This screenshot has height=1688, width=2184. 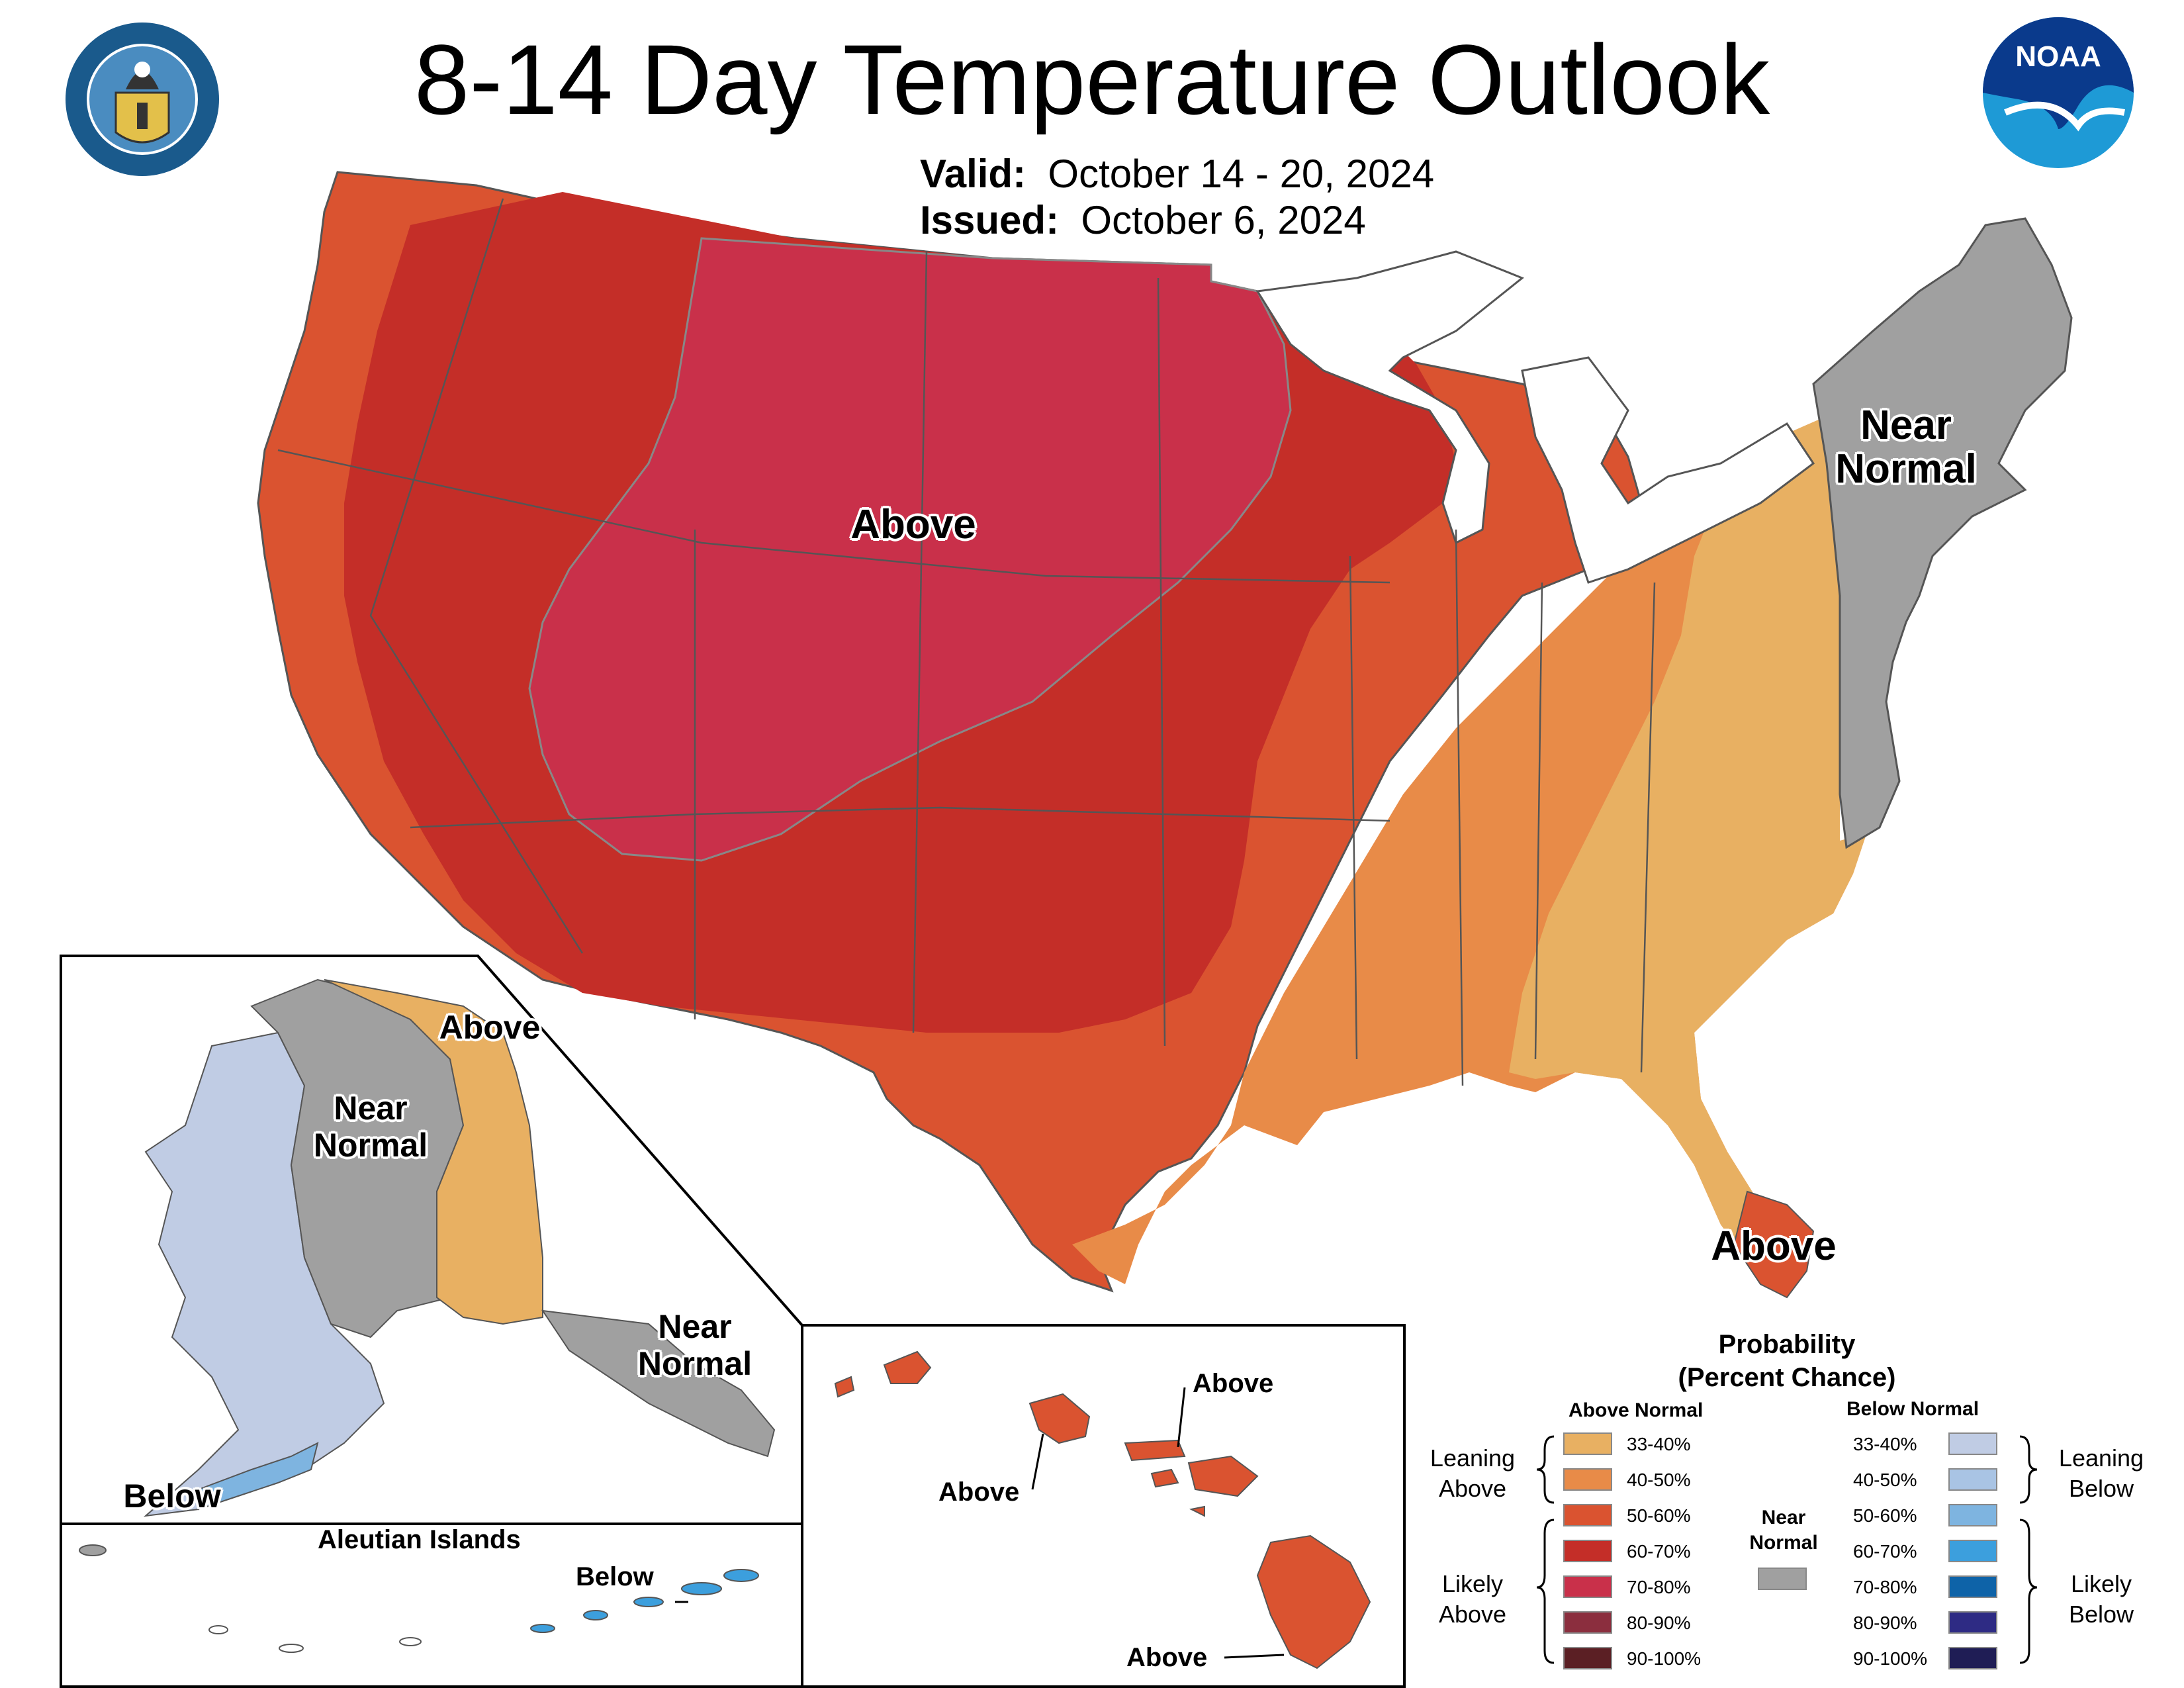 What do you see at coordinates (1687, 853) in the screenshot?
I see `conus-above-33-40-inner-region` at bounding box center [1687, 853].